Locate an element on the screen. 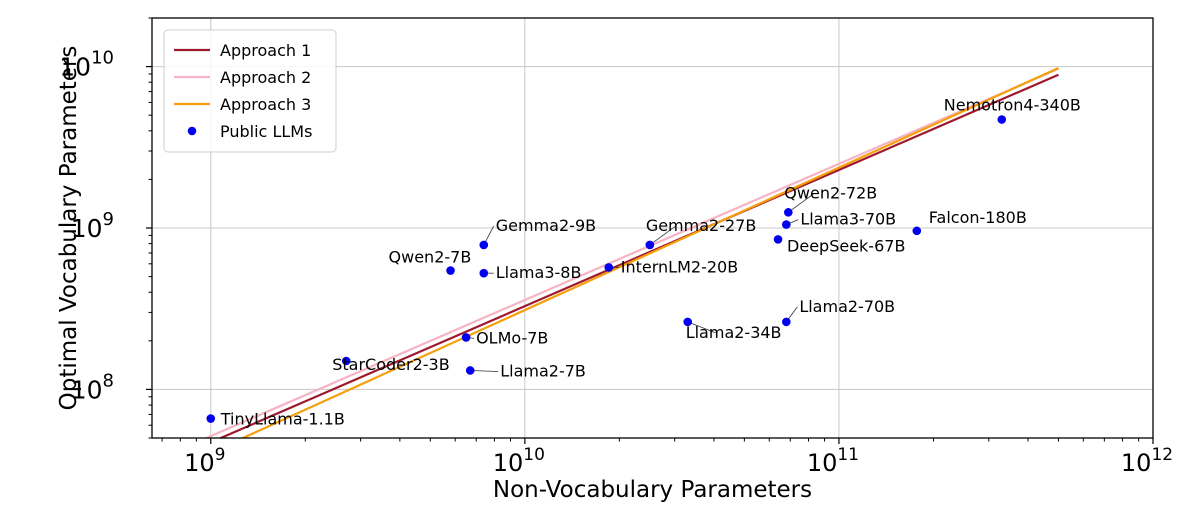 The width and height of the screenshot is (1200, 510). legend-box is located at coordinates (250, 91).